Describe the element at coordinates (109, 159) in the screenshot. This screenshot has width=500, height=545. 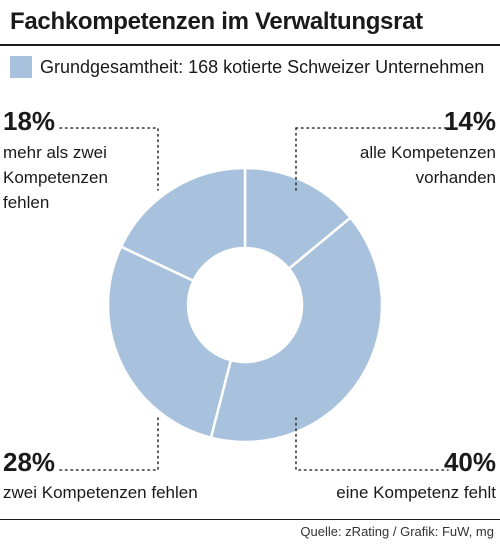
I see `leader-line-mehr-als-zwei` at that location.